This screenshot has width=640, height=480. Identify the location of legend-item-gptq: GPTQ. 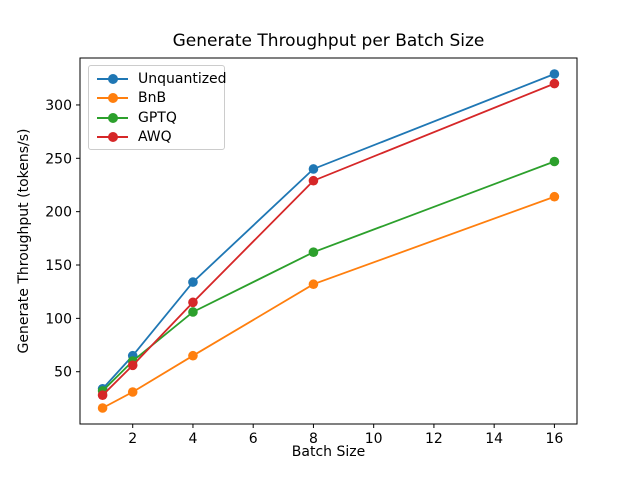
(160, 118).